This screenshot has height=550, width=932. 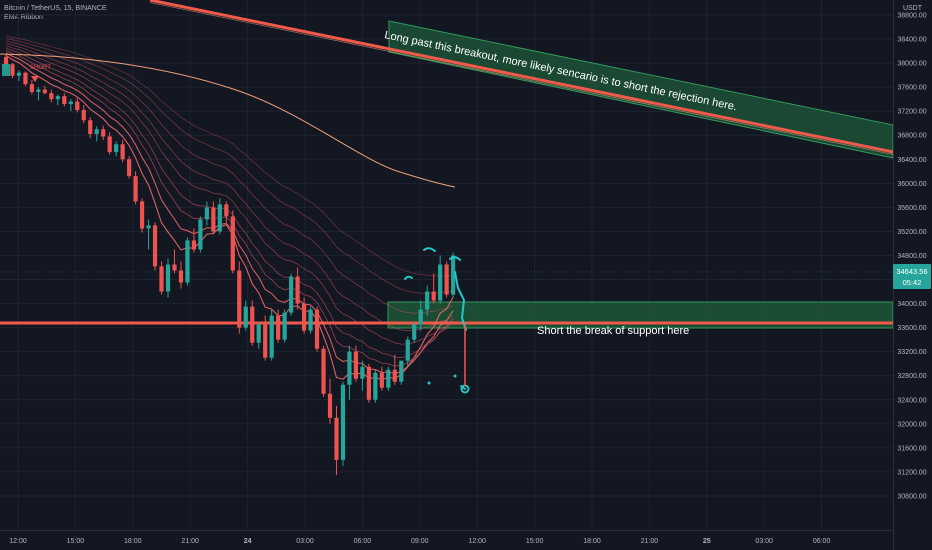 I want to click on chart-title: Bitcoin / TetherUS, 15, BINANCE, so click(x=55, y=8).